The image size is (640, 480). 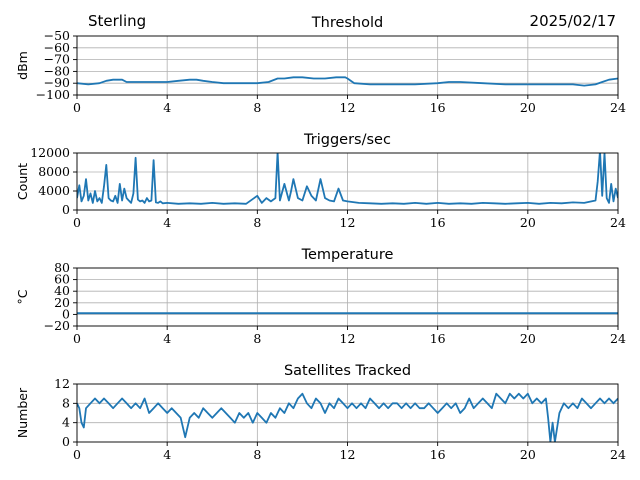 I want to click on panel-title: Temperature, so click(x=347, y=255).